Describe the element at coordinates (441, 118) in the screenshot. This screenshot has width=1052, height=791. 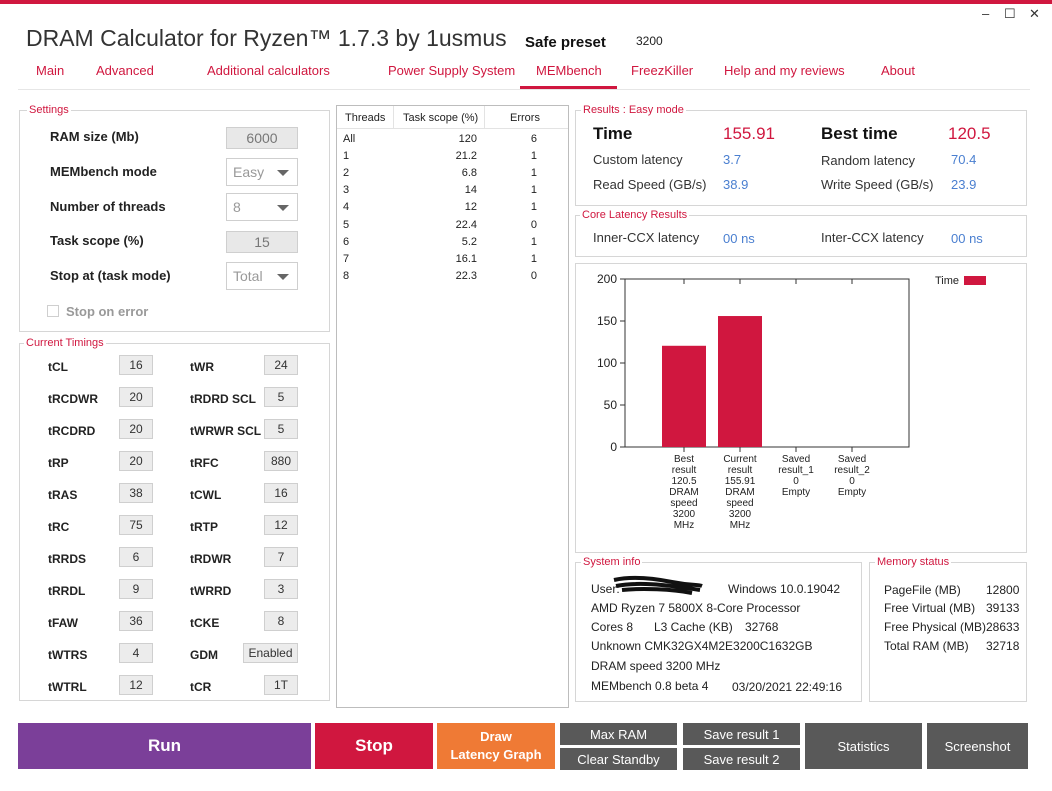
I see `table-header-task-scope: Task scope (%)` at that location.